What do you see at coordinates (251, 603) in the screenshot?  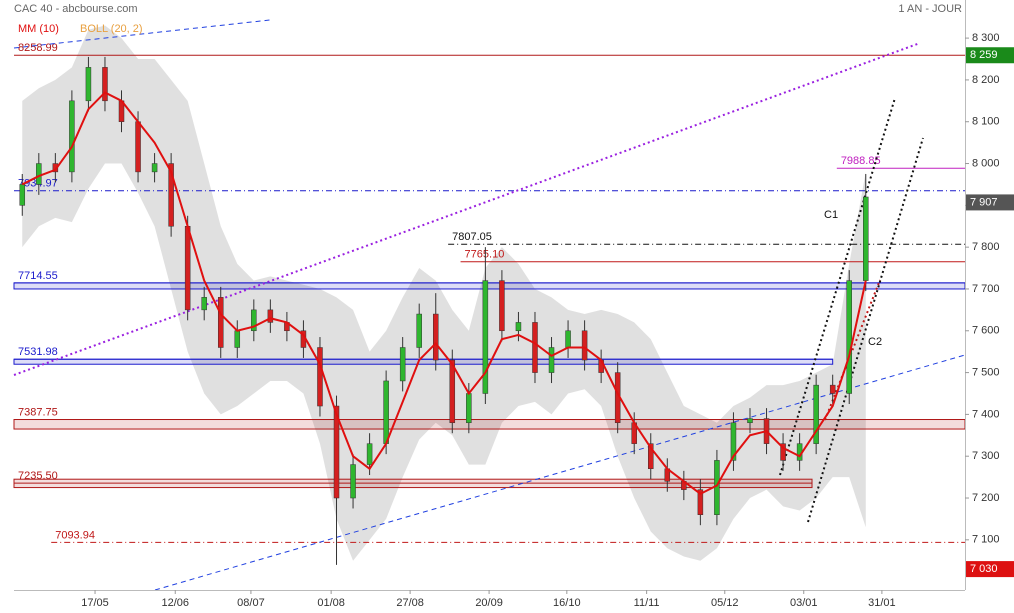 I see `x-tick-label: 08/07` at bounding box center [251, 603].